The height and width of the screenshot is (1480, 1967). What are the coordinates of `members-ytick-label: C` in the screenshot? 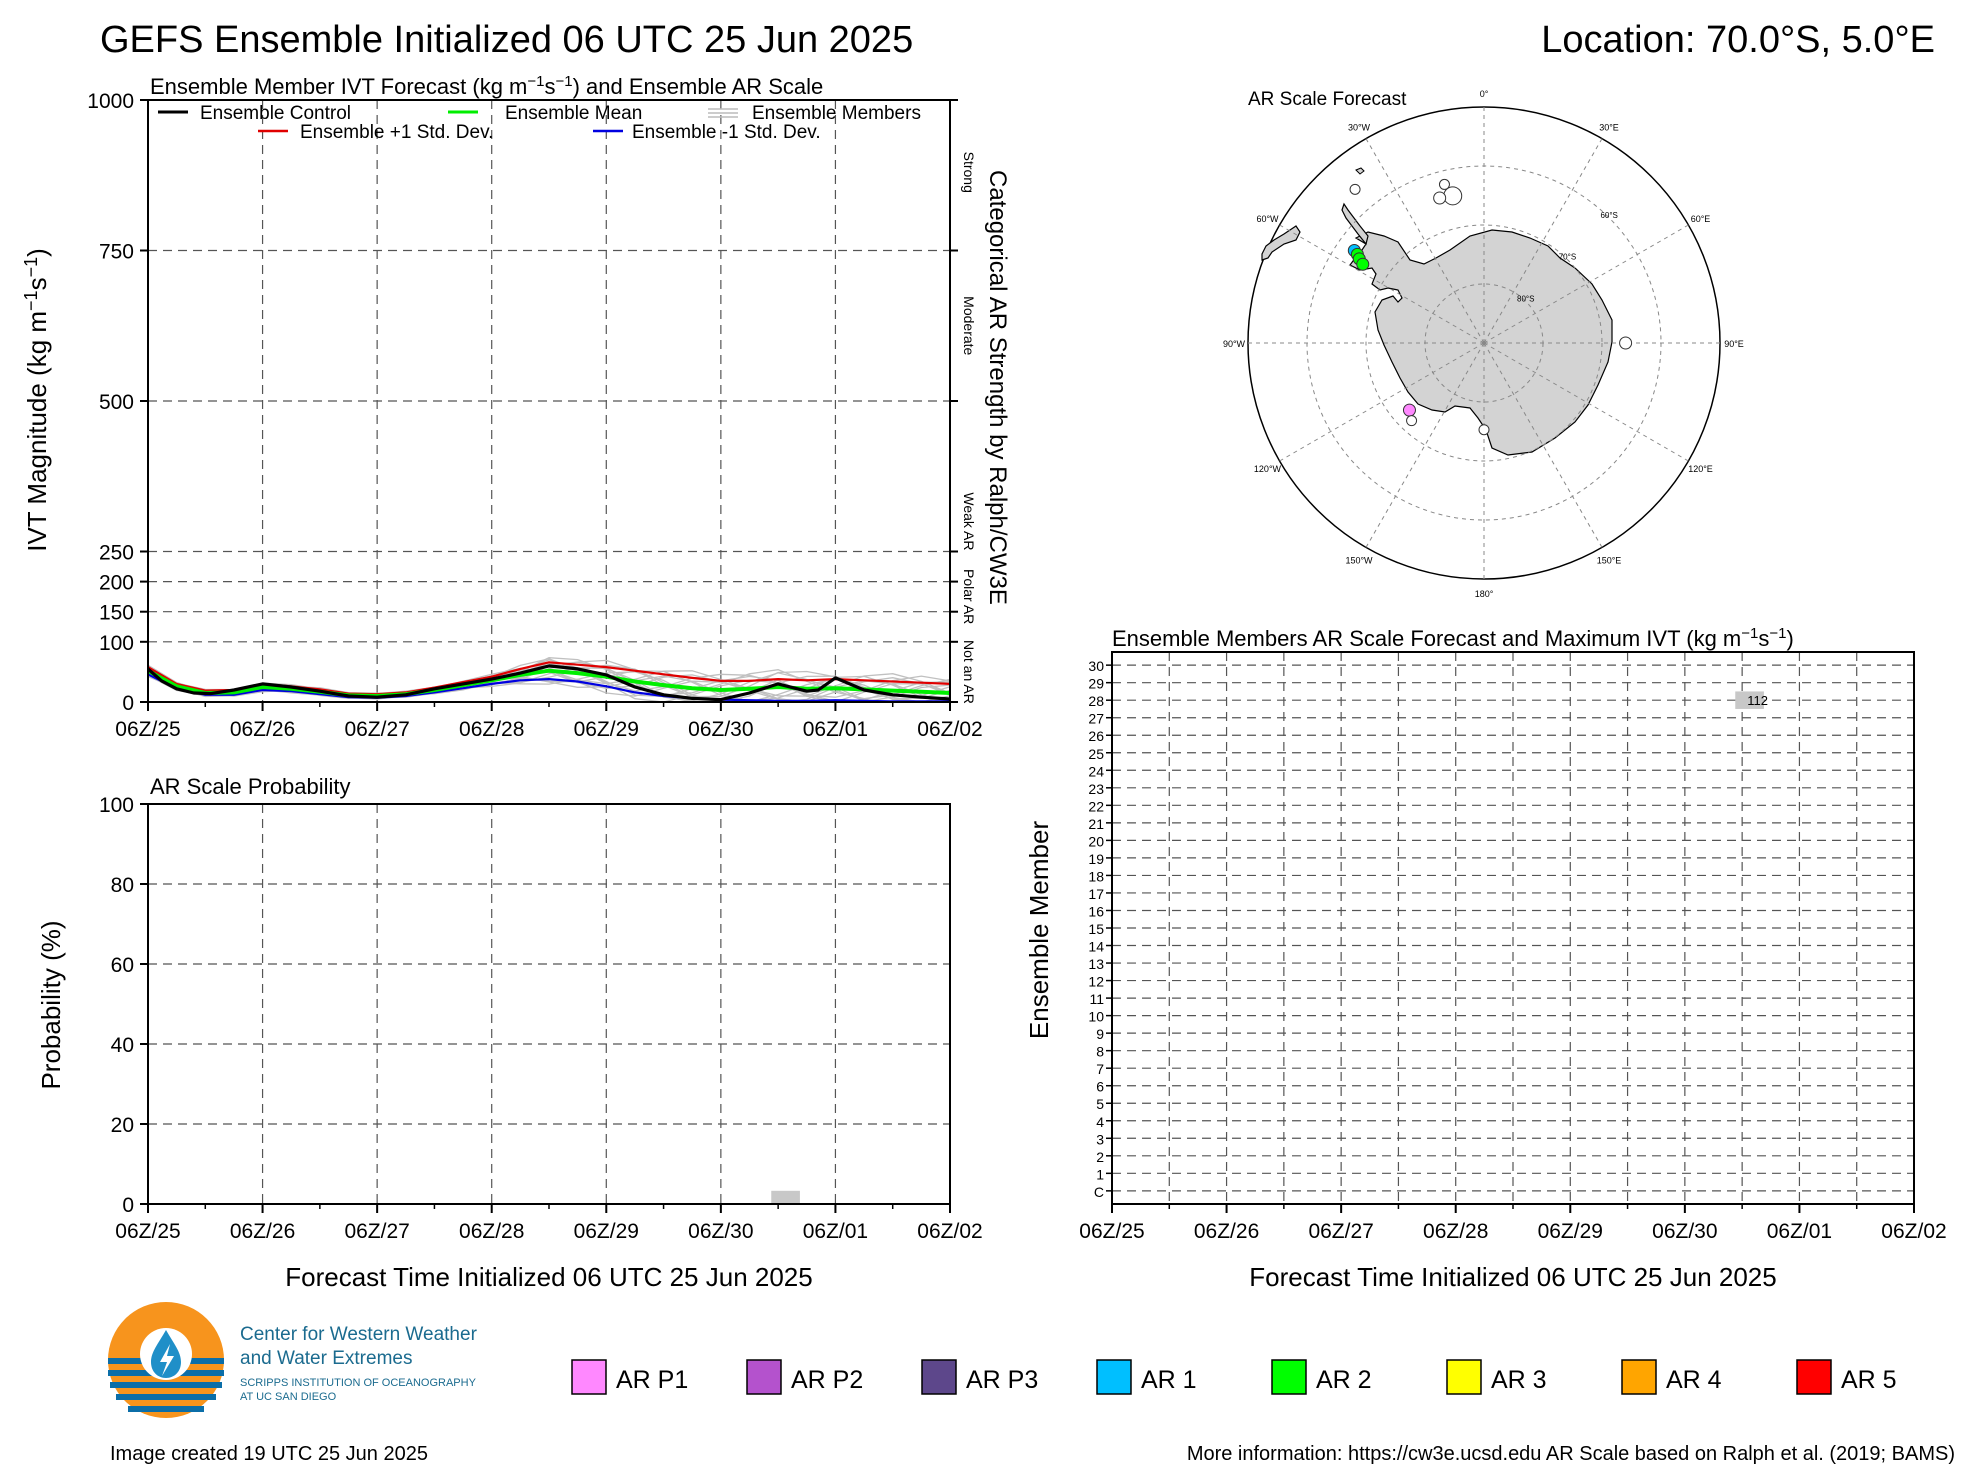 It's located at (1099, 1192).